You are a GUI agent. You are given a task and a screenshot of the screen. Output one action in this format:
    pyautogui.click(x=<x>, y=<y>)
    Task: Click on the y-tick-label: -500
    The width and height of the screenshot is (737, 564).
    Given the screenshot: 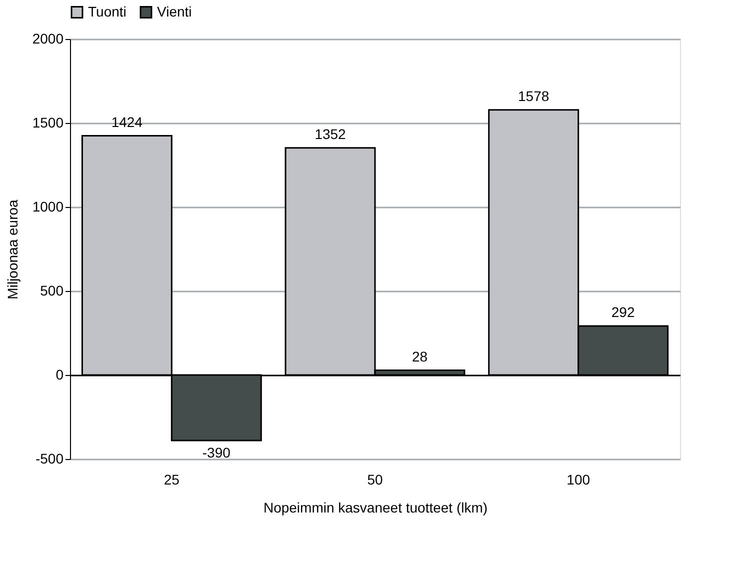 What is the action you would take?
    pyautogui.click(x=49, y=458)
    